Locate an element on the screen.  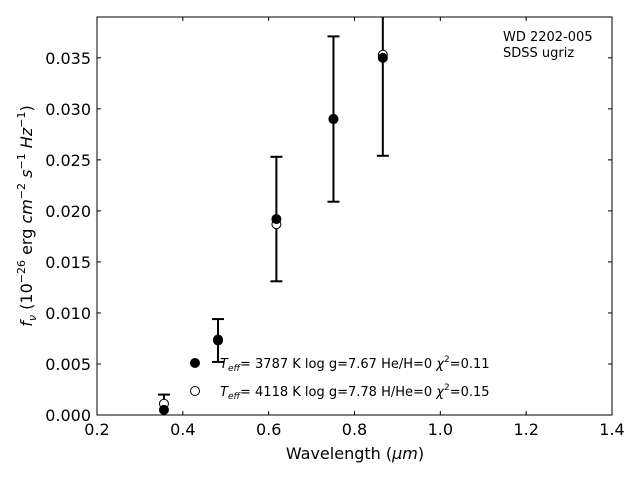
legend-entry-2: Teff= 4118 K log g=7.78 H/He=0 χ2=0.15 is located at coordinates (355, 392).